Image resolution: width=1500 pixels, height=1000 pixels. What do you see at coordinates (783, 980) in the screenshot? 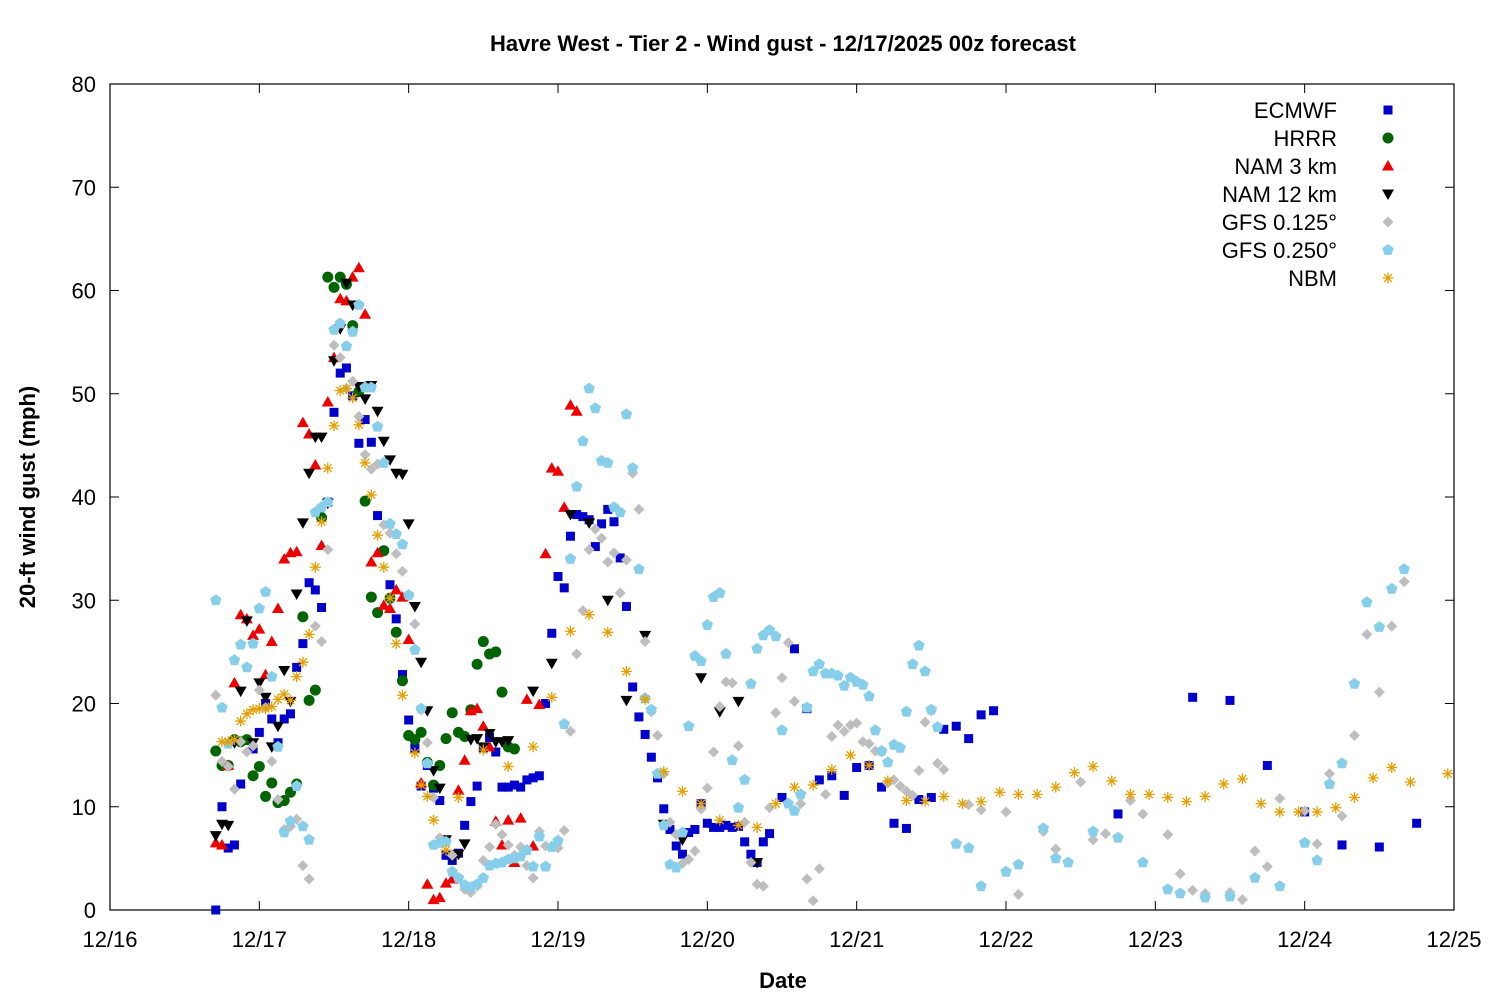
I see `x-axis-label: Date` at bounding box center [783, 980].